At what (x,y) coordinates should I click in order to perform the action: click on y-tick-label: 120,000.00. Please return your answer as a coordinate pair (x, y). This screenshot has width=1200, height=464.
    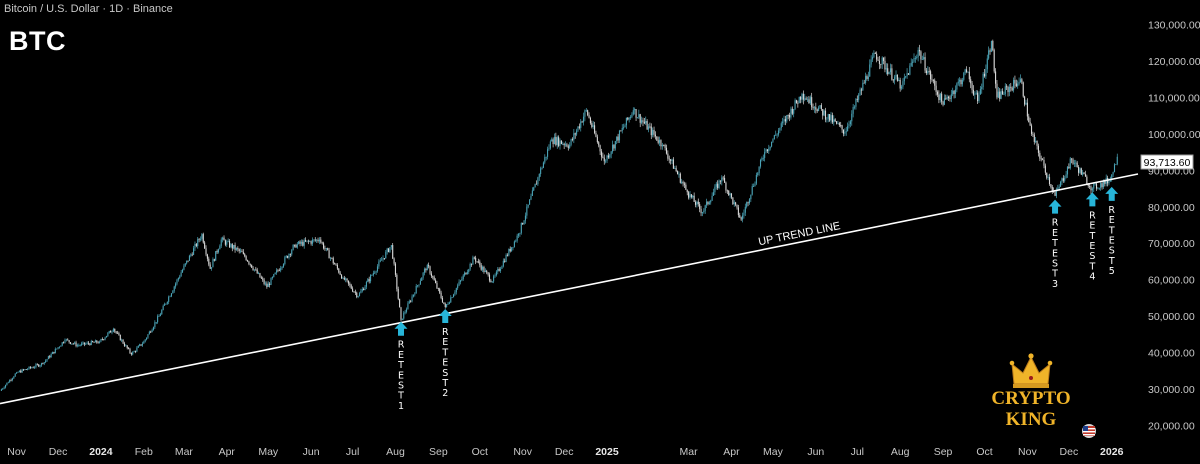
    Looking at the image, I should click on (1174, 62).